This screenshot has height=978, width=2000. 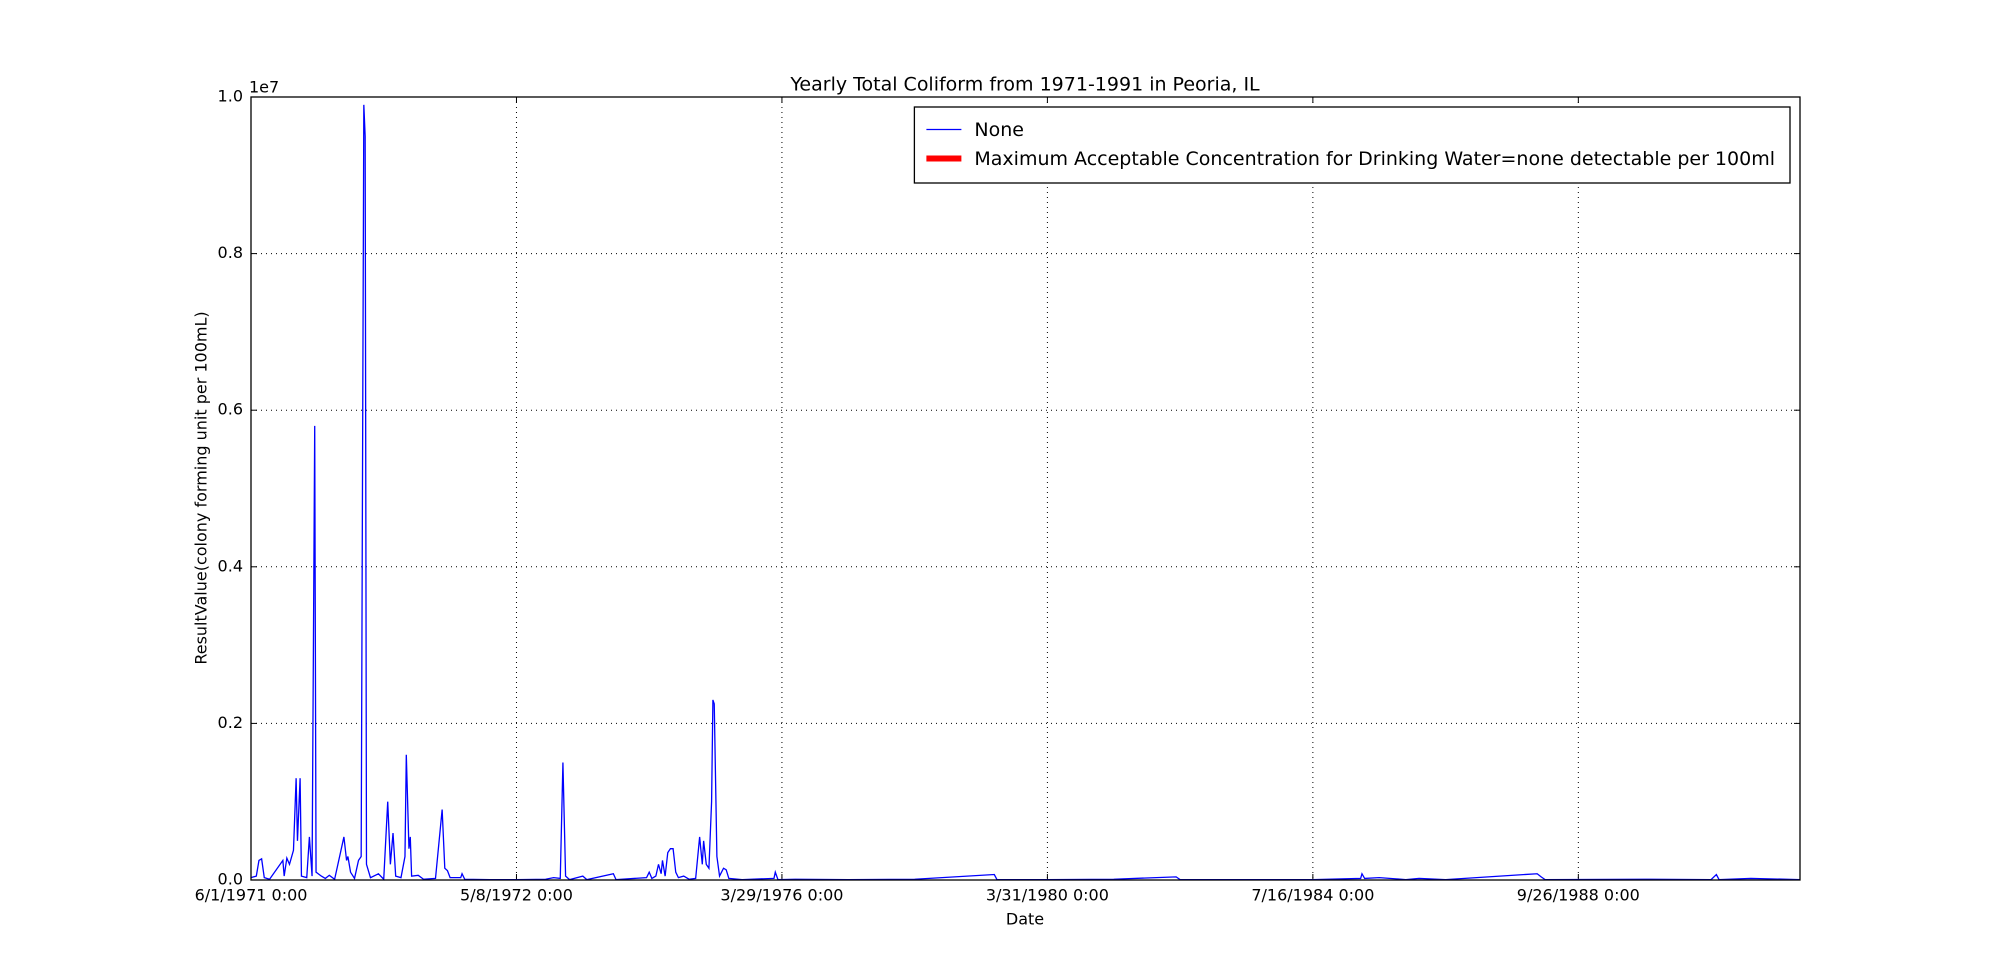 What do you see at coordinates (781, 895) in the screenshot?
I see `x-tick-label: 3/29/1976 0:00` at bounding box center [781, 895].